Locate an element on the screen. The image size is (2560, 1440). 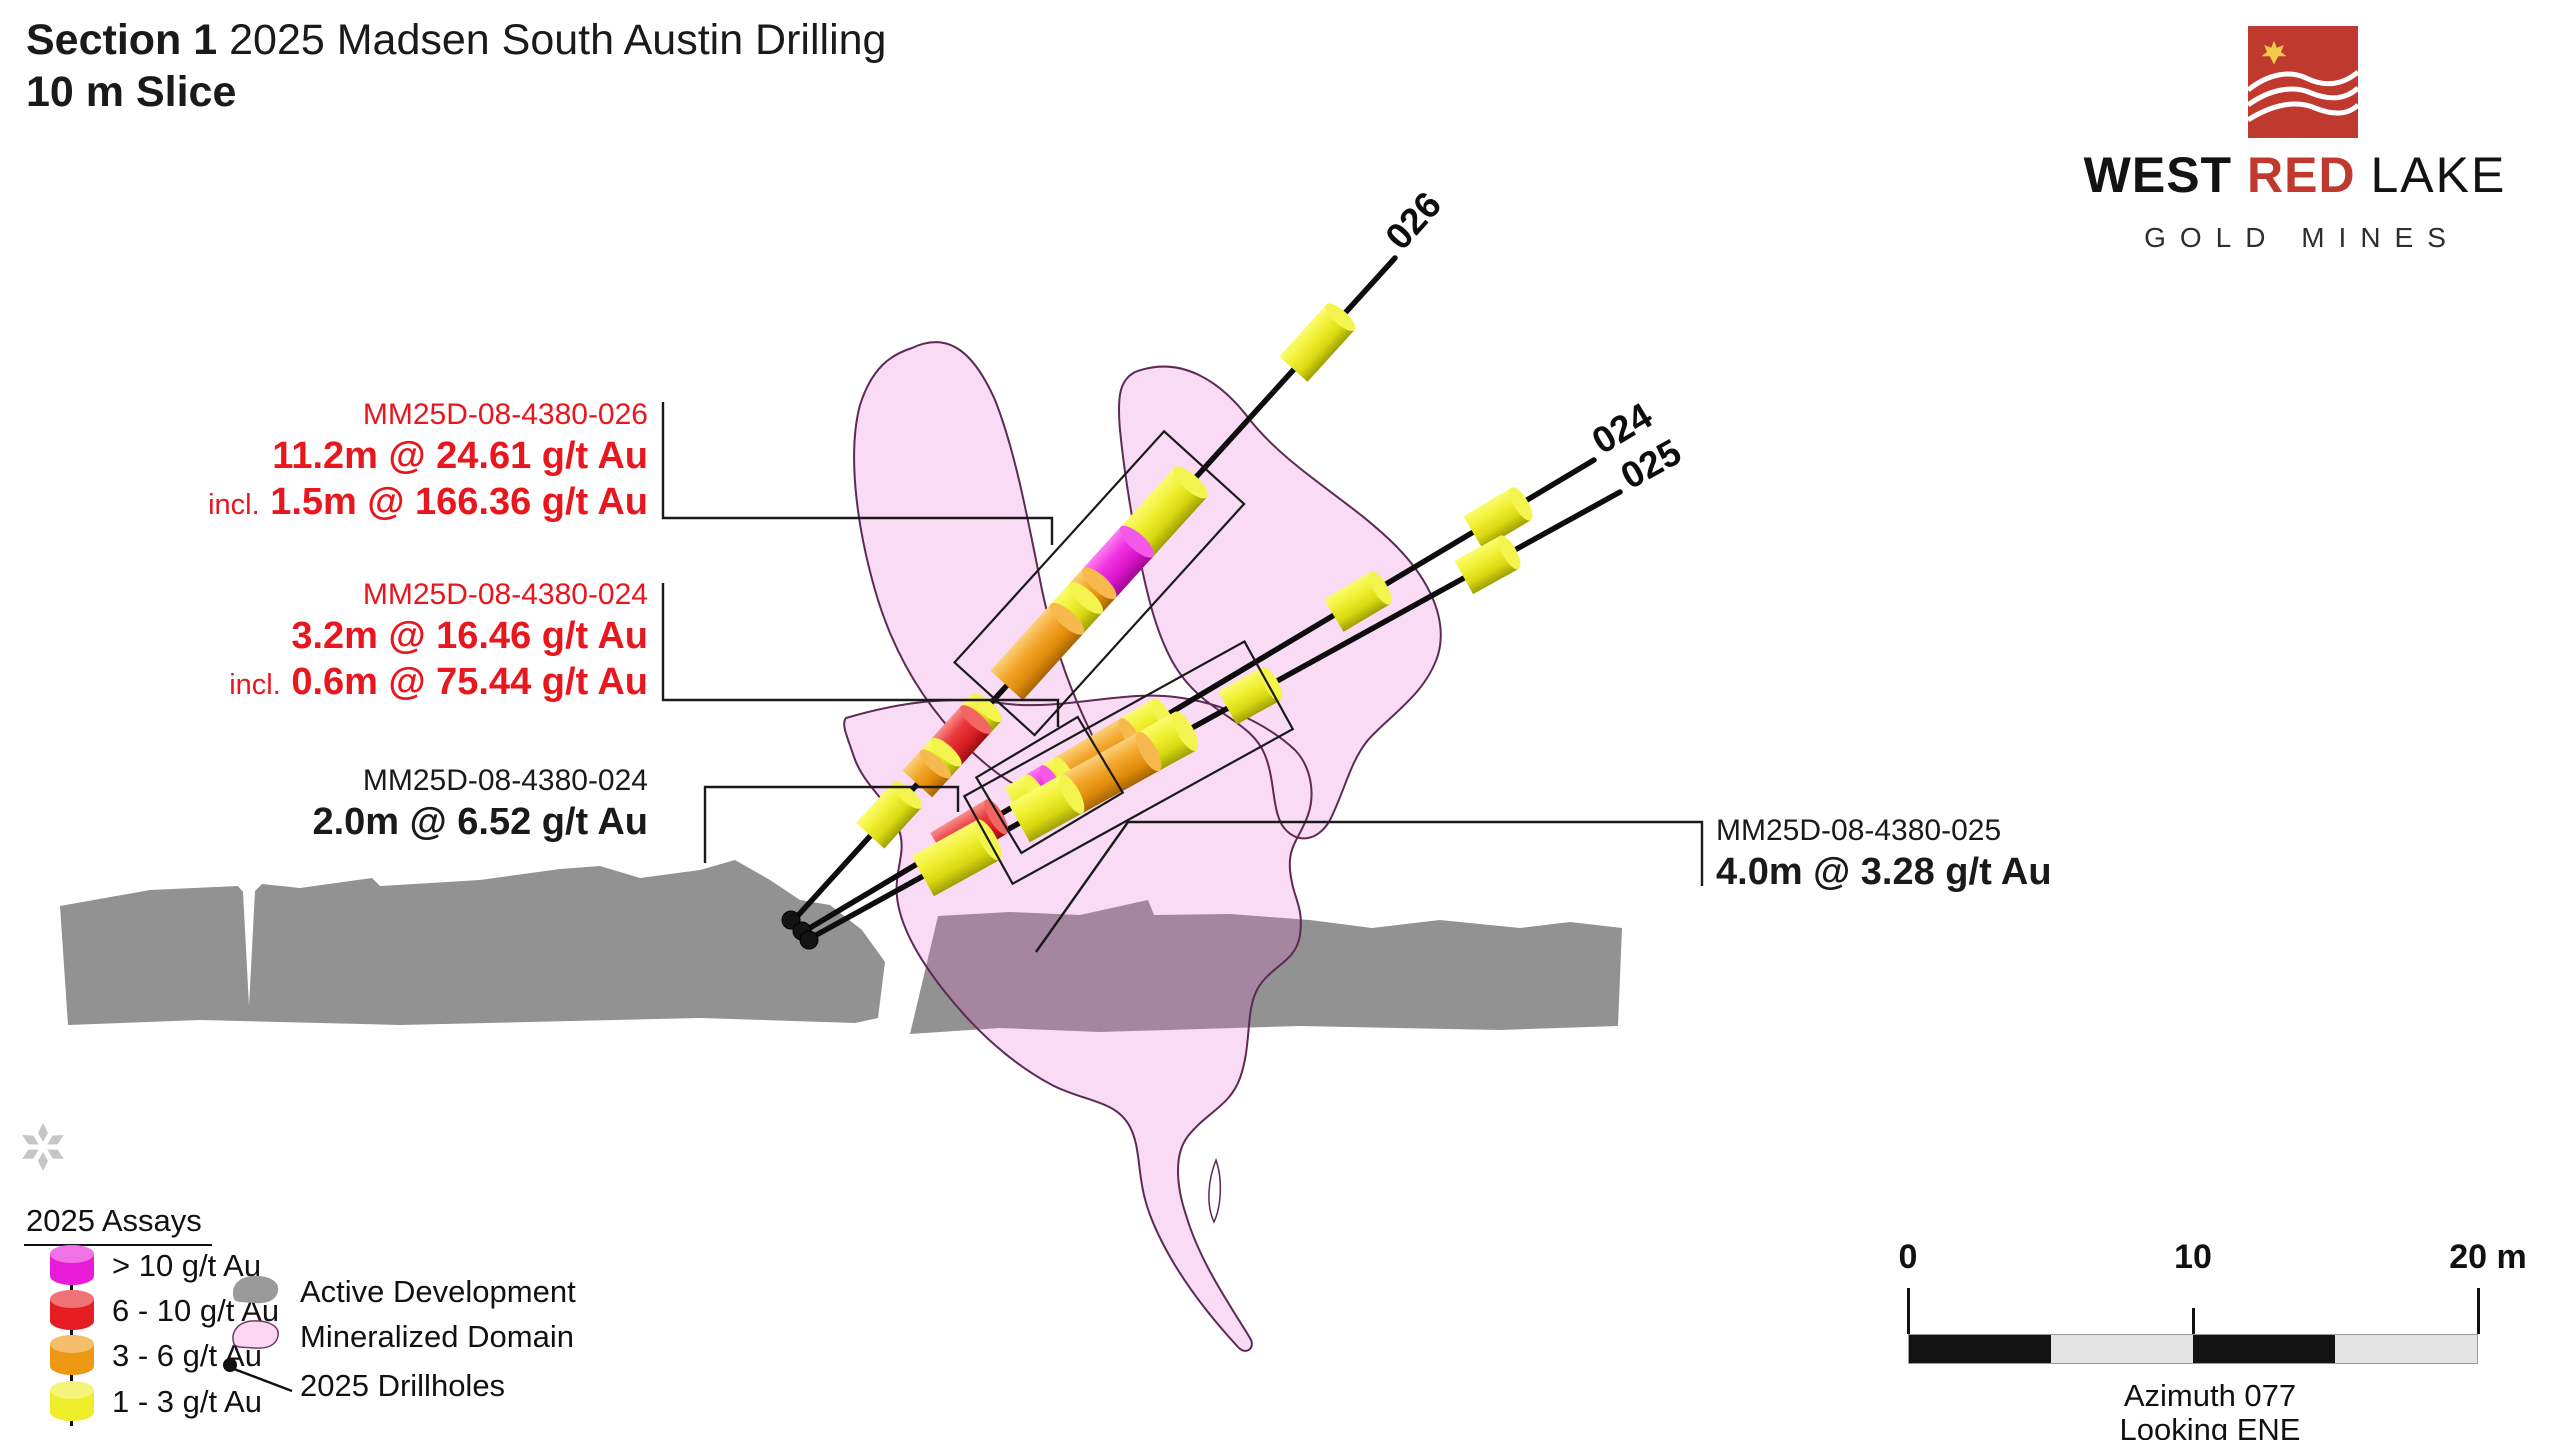
annotation-024l-hole-id: MM25D-08-4380-024 is located at coordinates (505, 780).